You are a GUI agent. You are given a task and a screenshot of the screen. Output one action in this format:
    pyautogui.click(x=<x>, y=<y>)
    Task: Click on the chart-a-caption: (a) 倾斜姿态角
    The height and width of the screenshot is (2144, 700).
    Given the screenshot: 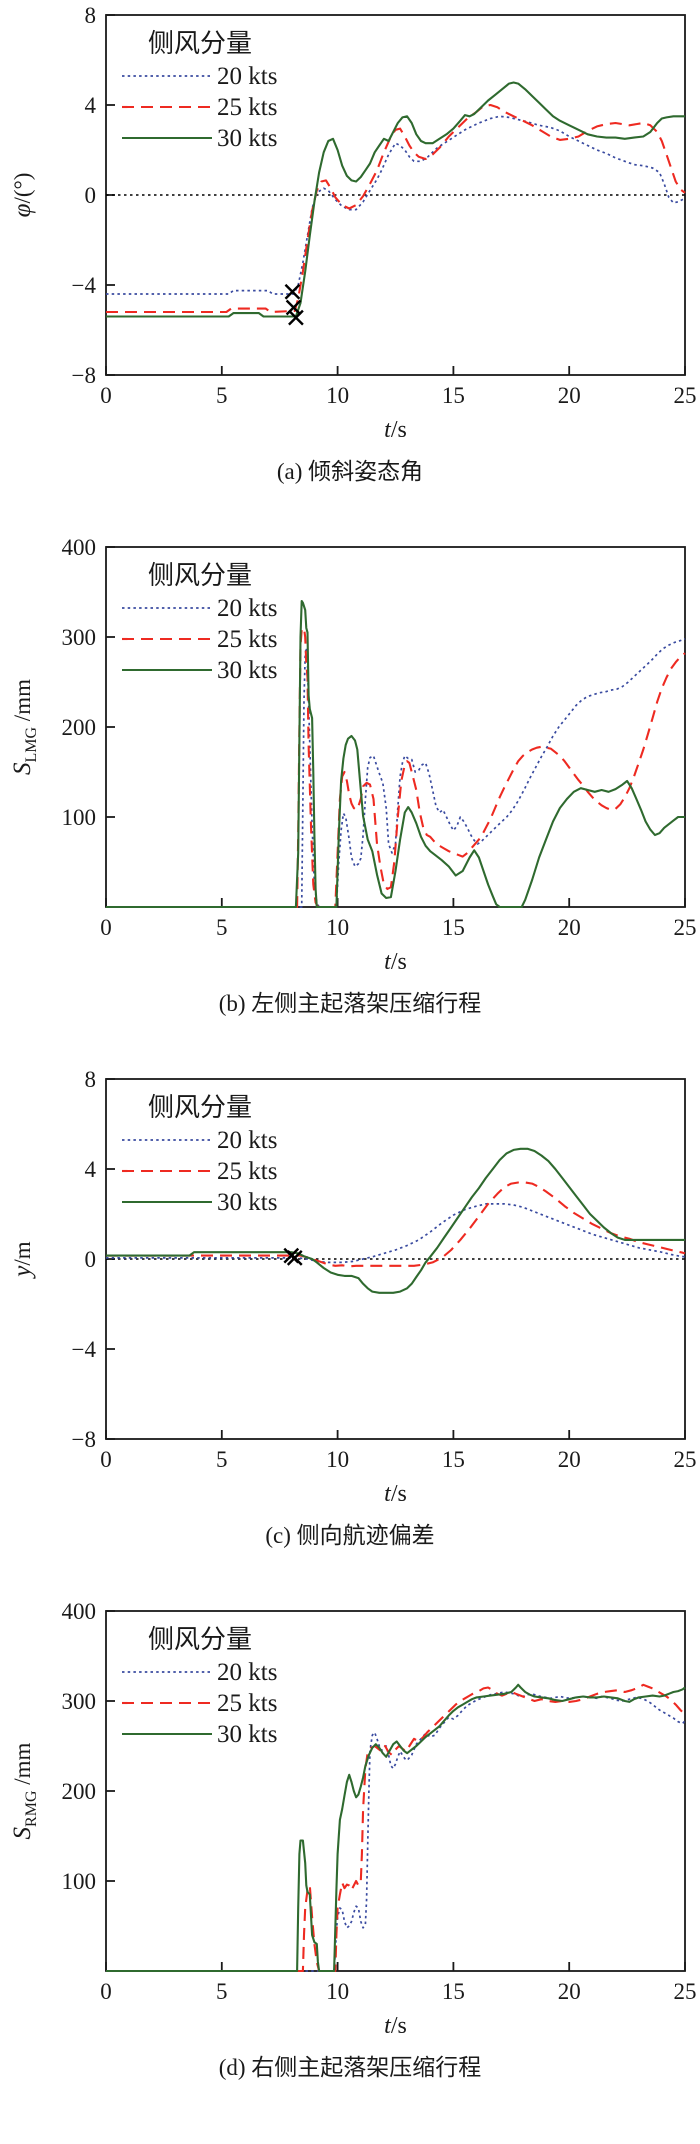 What is the action you would take?
    pyautogui.click(x=350, y=471)
    